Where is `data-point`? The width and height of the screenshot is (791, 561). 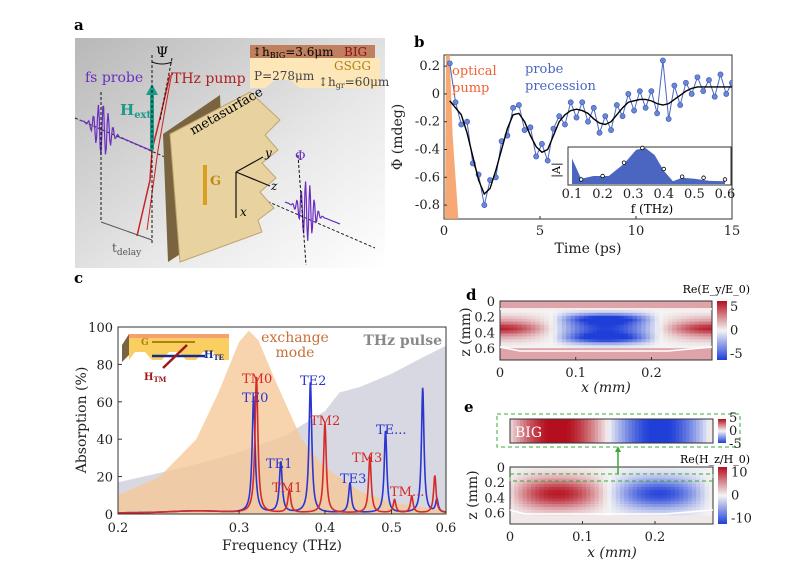
data-point is located at coordinates (565, 124).